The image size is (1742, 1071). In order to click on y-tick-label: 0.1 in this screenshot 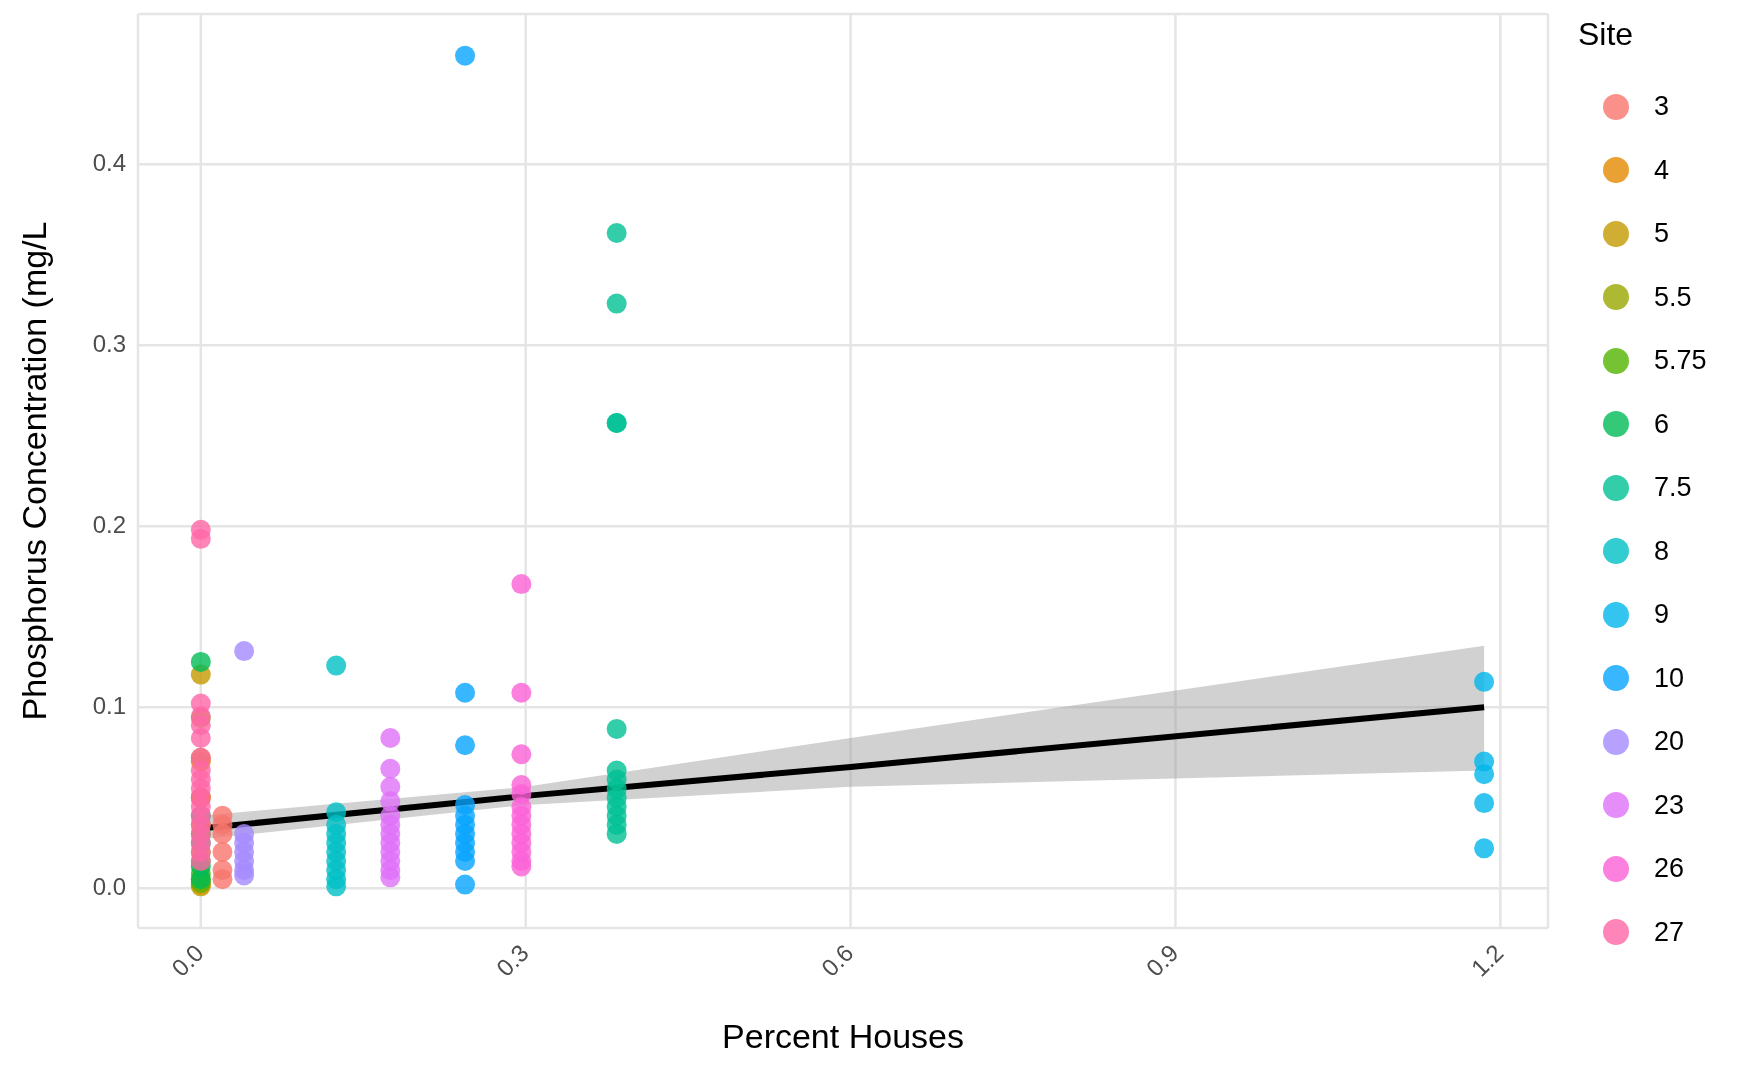, I will do `click(109, 705)`.